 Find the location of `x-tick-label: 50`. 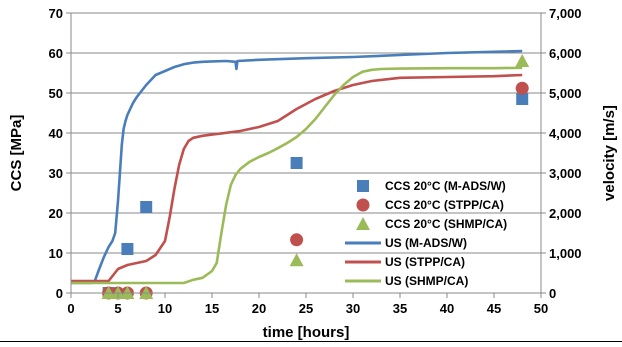

x-tick-label: 50 is located at coordinates (541, 308).